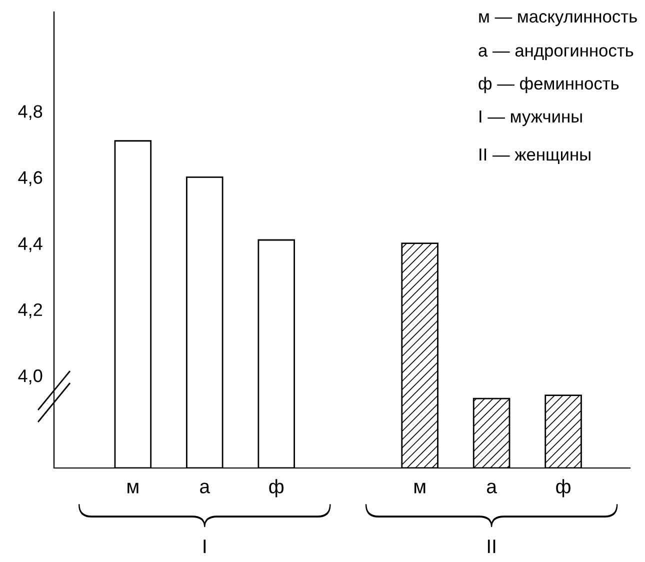  What do you see at coordinates (30, 310) in the screenshot?
I see `y-tick-label: 4,2` at bounding box center [30, 310].